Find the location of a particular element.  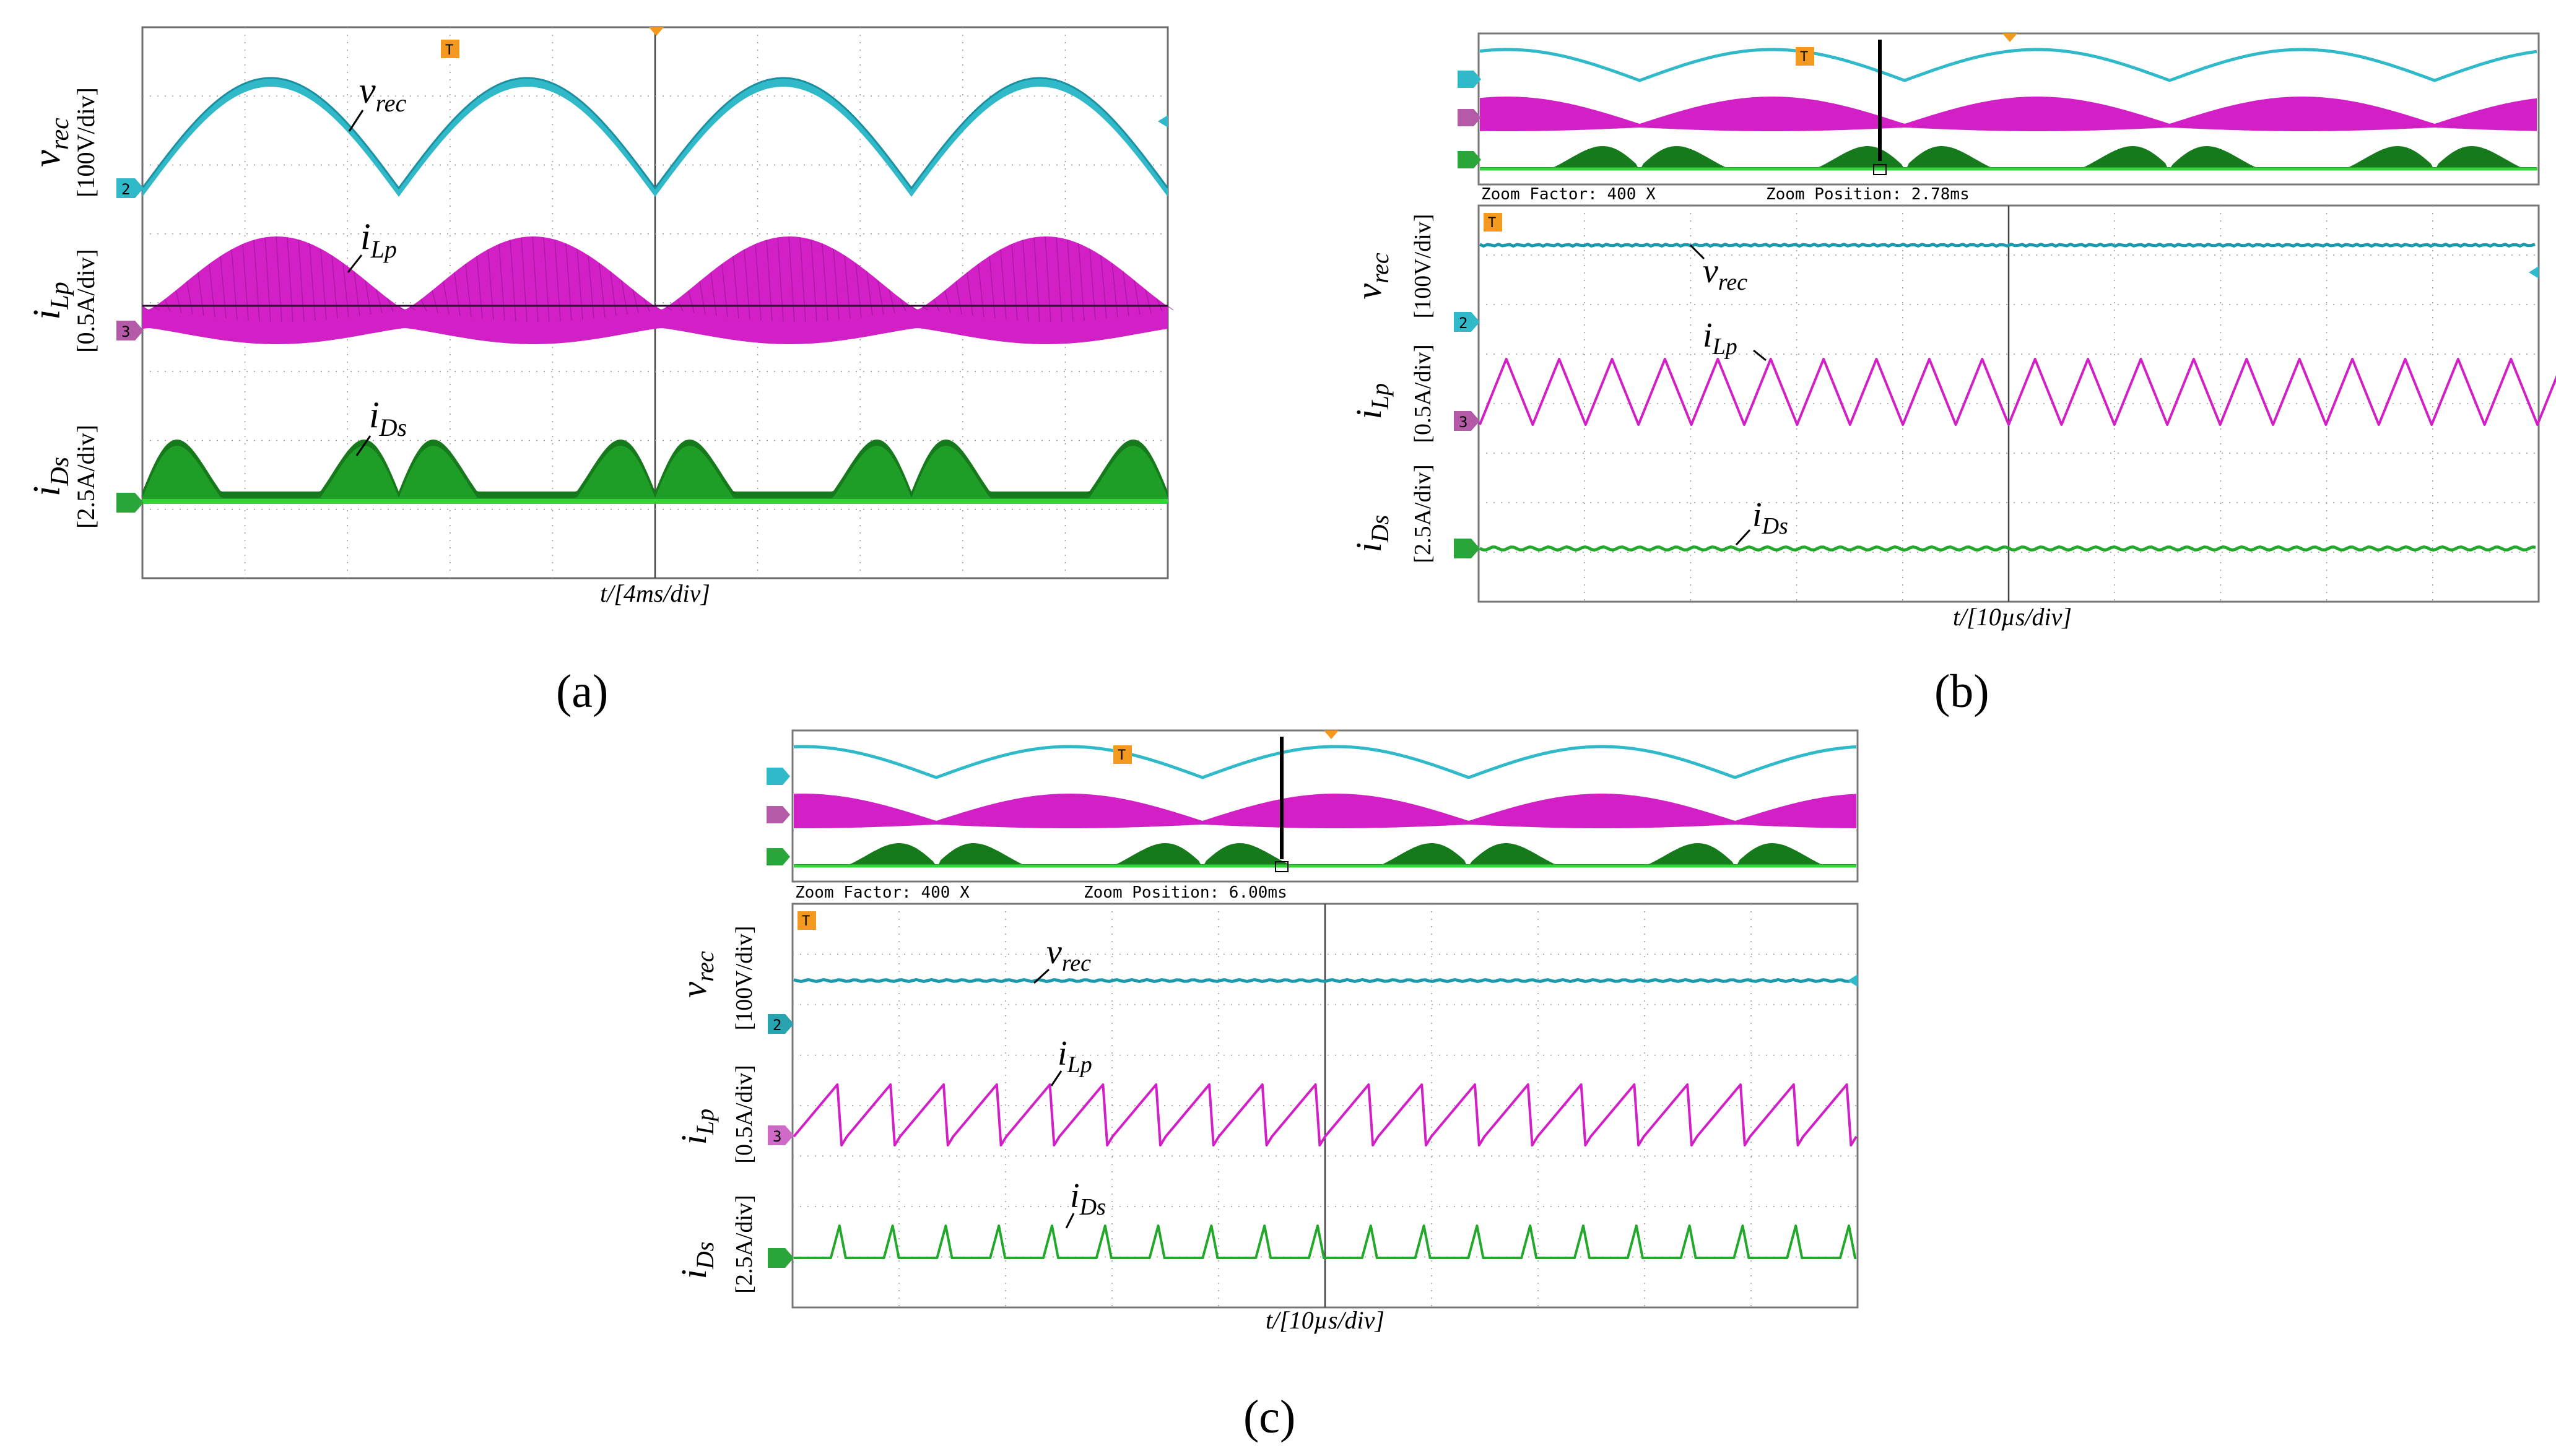

time-axis-label: t/[4ms/div] is located at coordinates (655, 593).